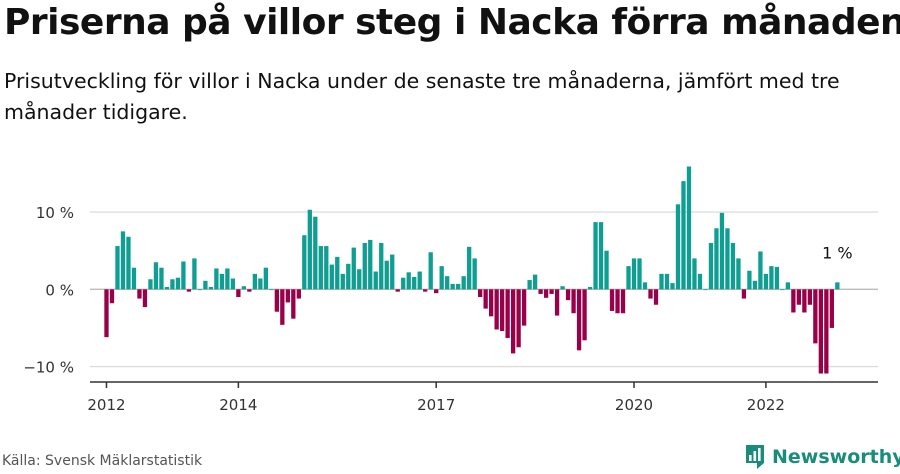  I want to click on y-tick-label: 0 %, so click(59, 290).